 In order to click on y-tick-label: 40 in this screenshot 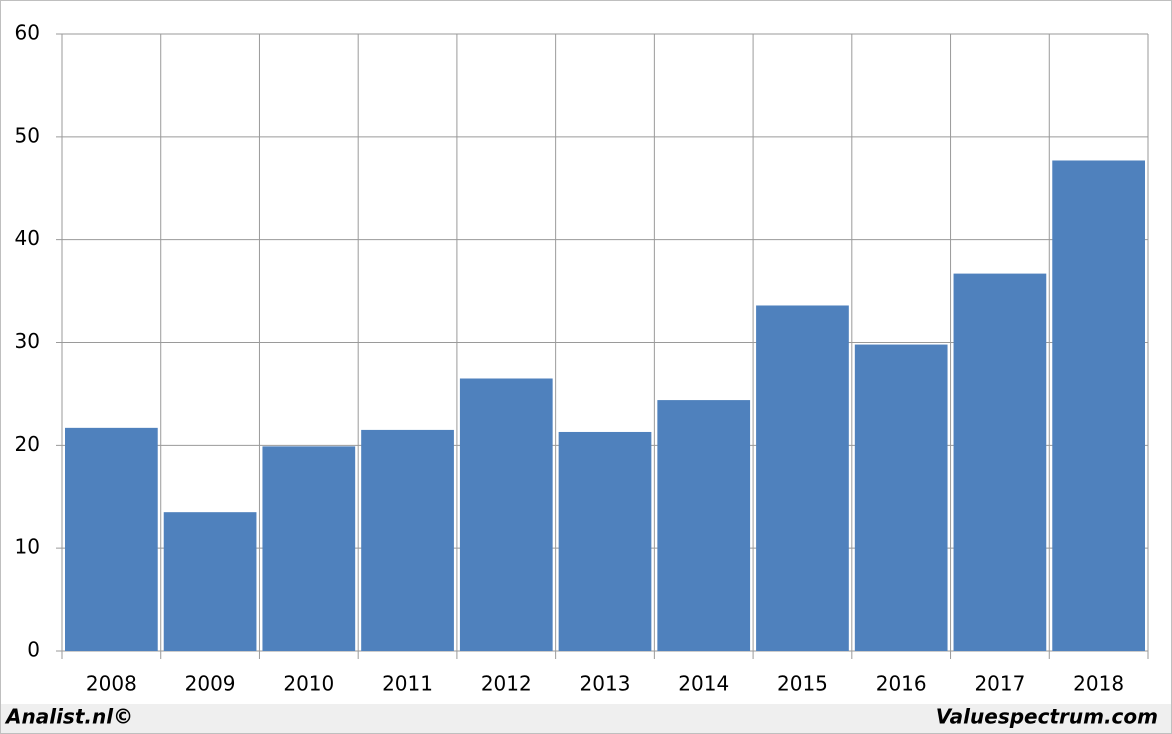, I will do `click(27, 238)`.